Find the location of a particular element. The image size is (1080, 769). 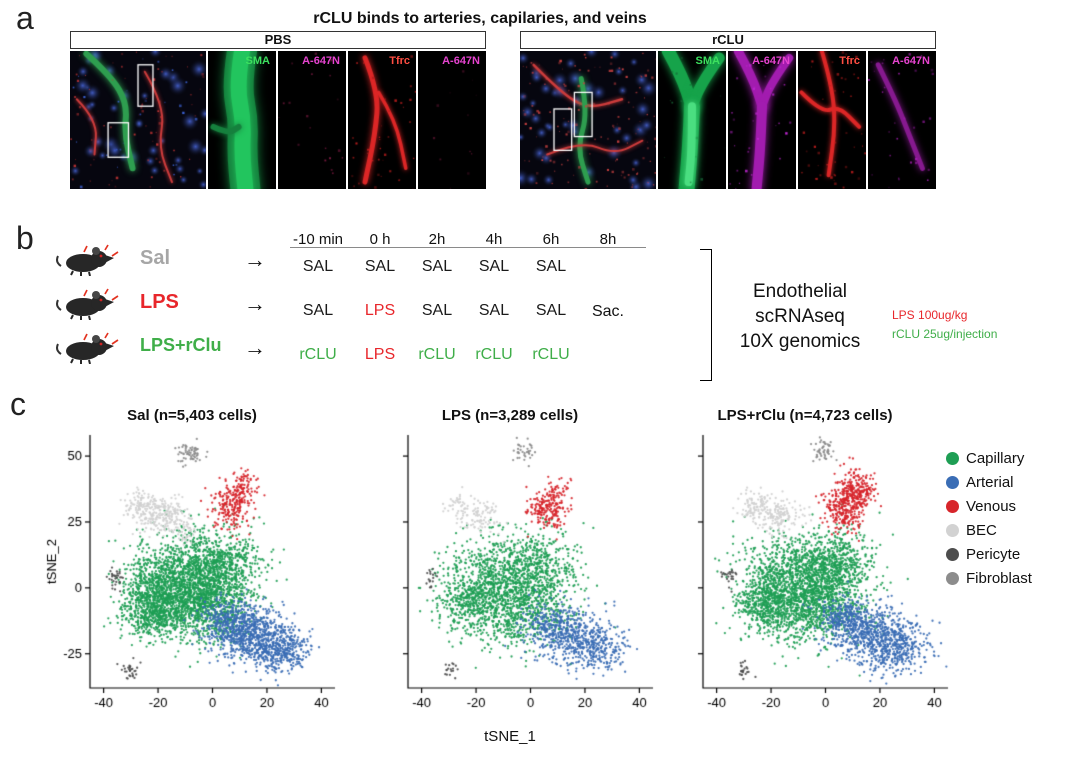

tsne-title-lps-rclu: LPS+rClu (n=4,723 cells) is located at coordinates (805, 415).